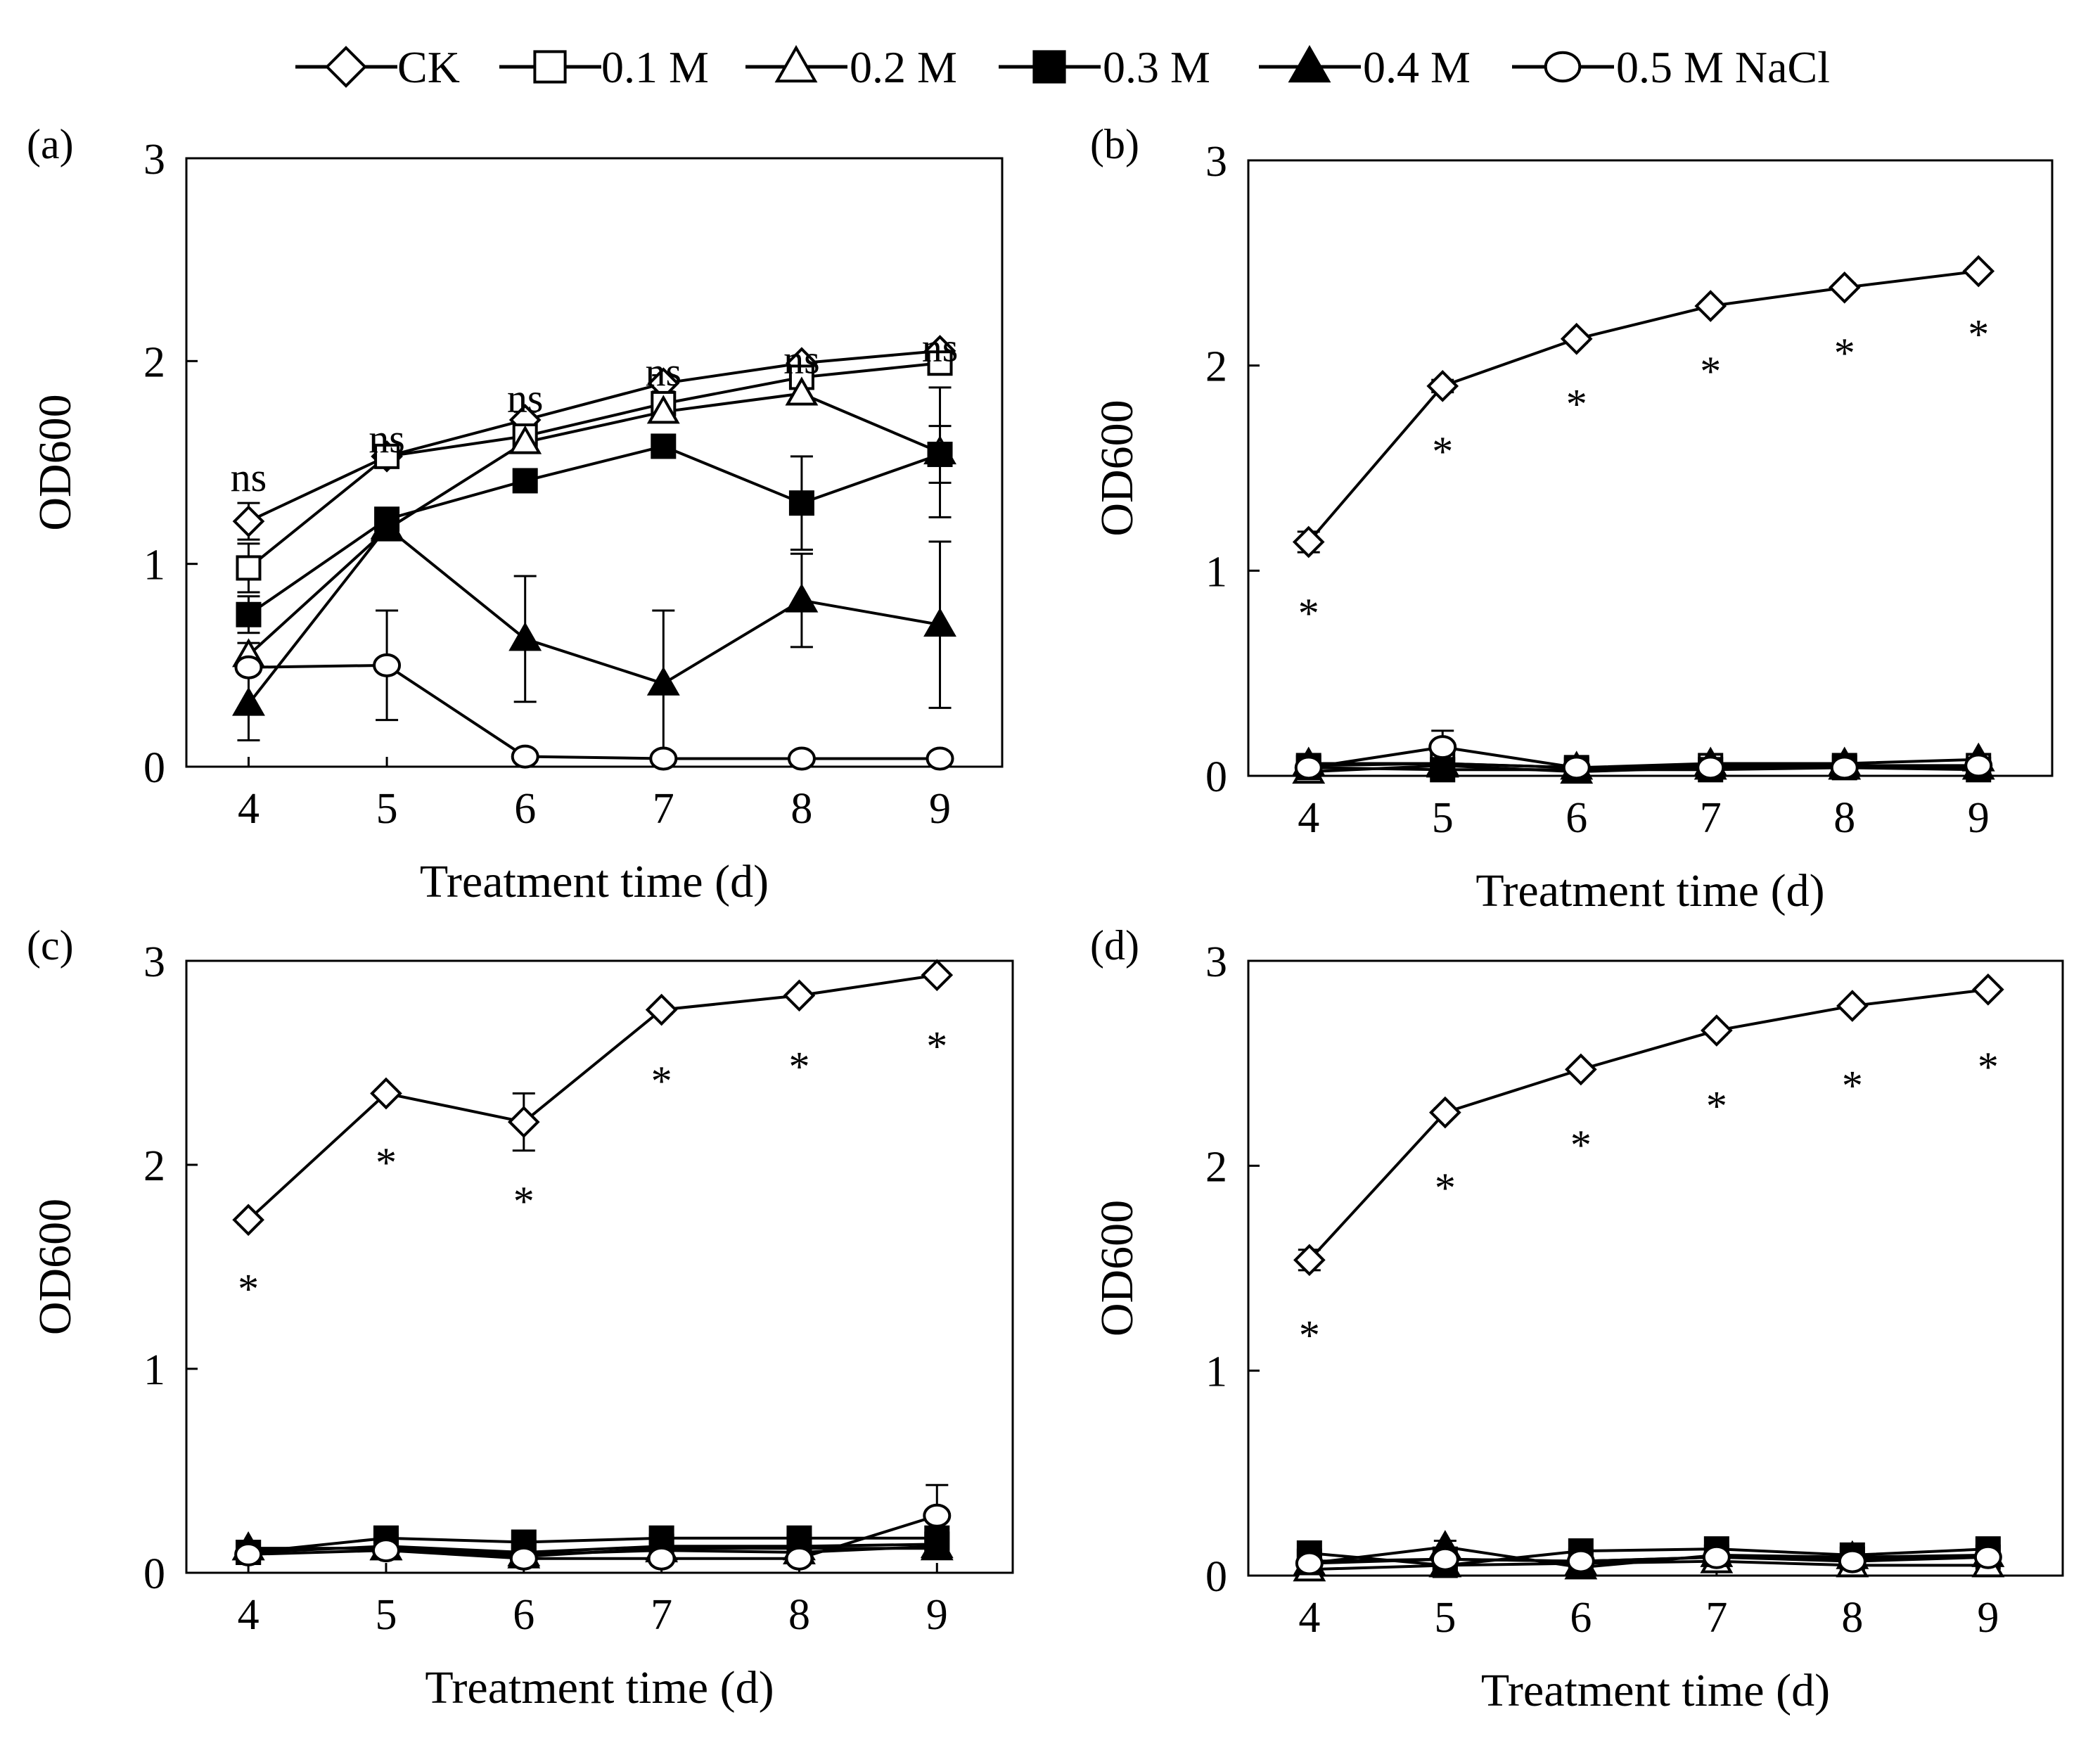 The height and width of the screenshot is (1743, 2100). I want to click on legend-entry-ck: CK, so click(378, 67).